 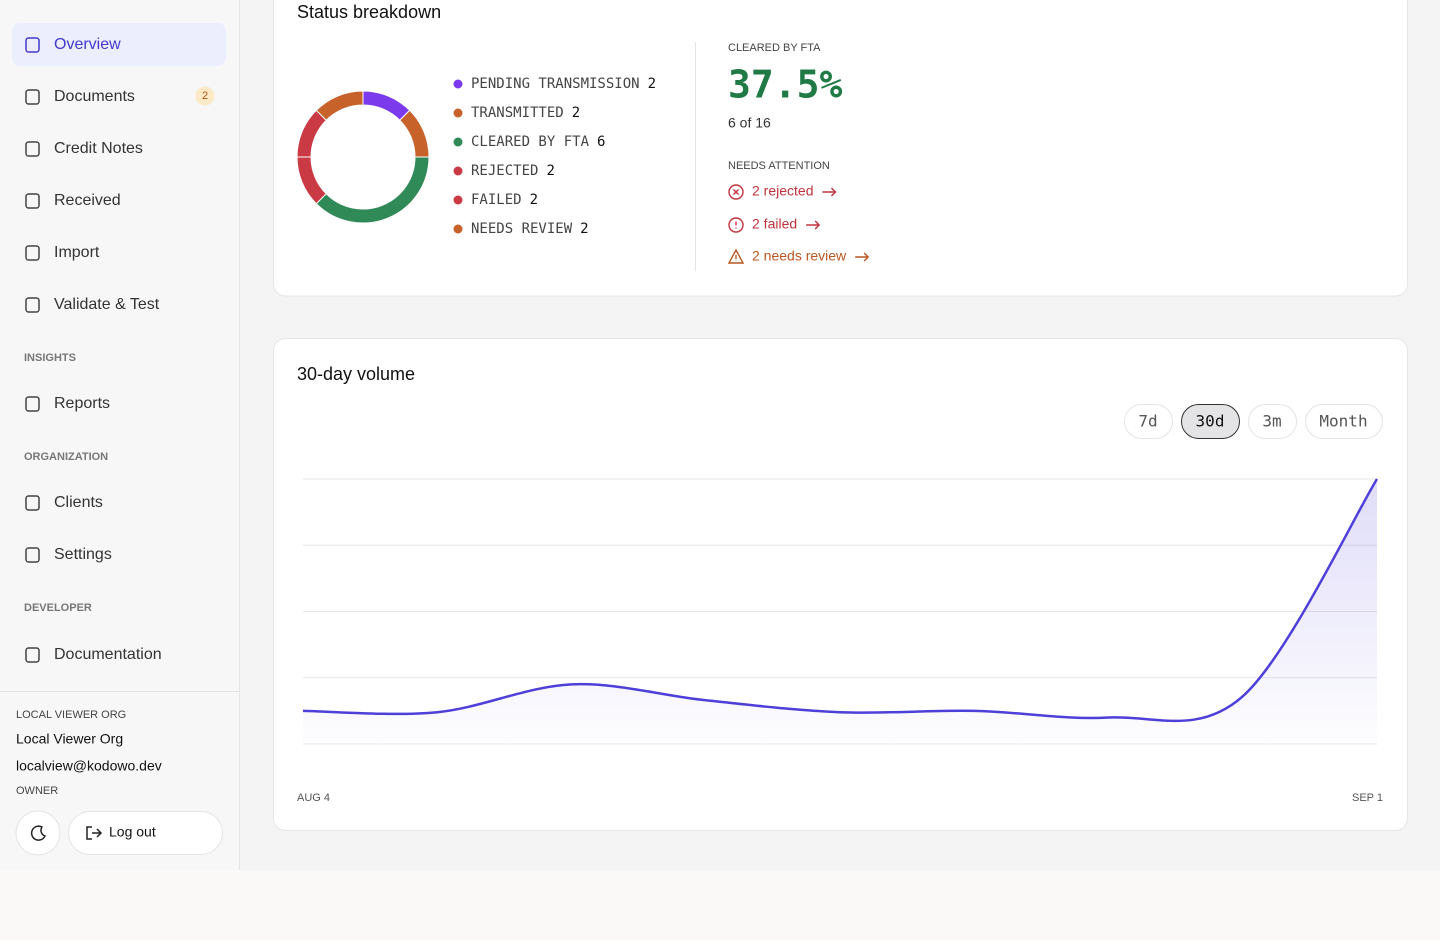 I want to click on nav-item: Documents 2, so click(x=120, y=96).